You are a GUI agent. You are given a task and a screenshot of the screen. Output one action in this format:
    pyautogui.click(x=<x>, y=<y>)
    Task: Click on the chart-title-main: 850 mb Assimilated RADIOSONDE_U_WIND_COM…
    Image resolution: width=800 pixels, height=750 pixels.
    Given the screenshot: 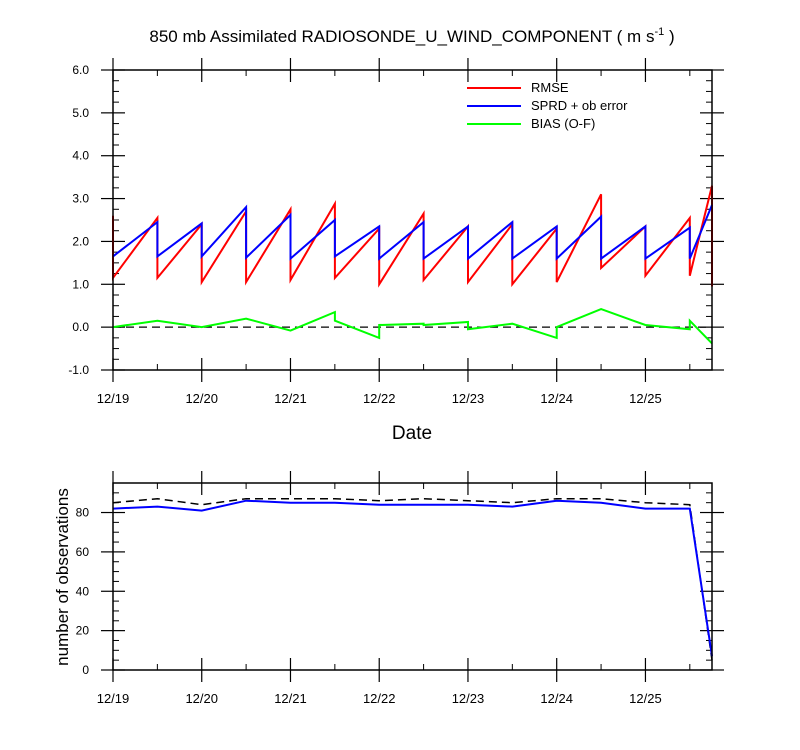 What is the action you would take?
    pyautogui.click(x=401, y=36)
    